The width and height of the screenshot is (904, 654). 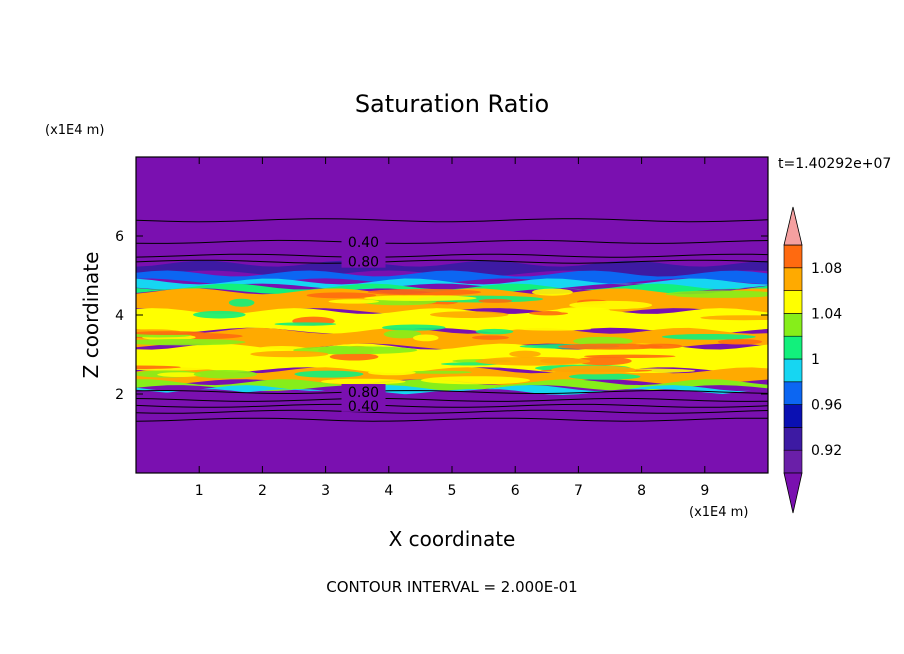 I want to click on x-tick-label: 8, so click(x=641, y=491).